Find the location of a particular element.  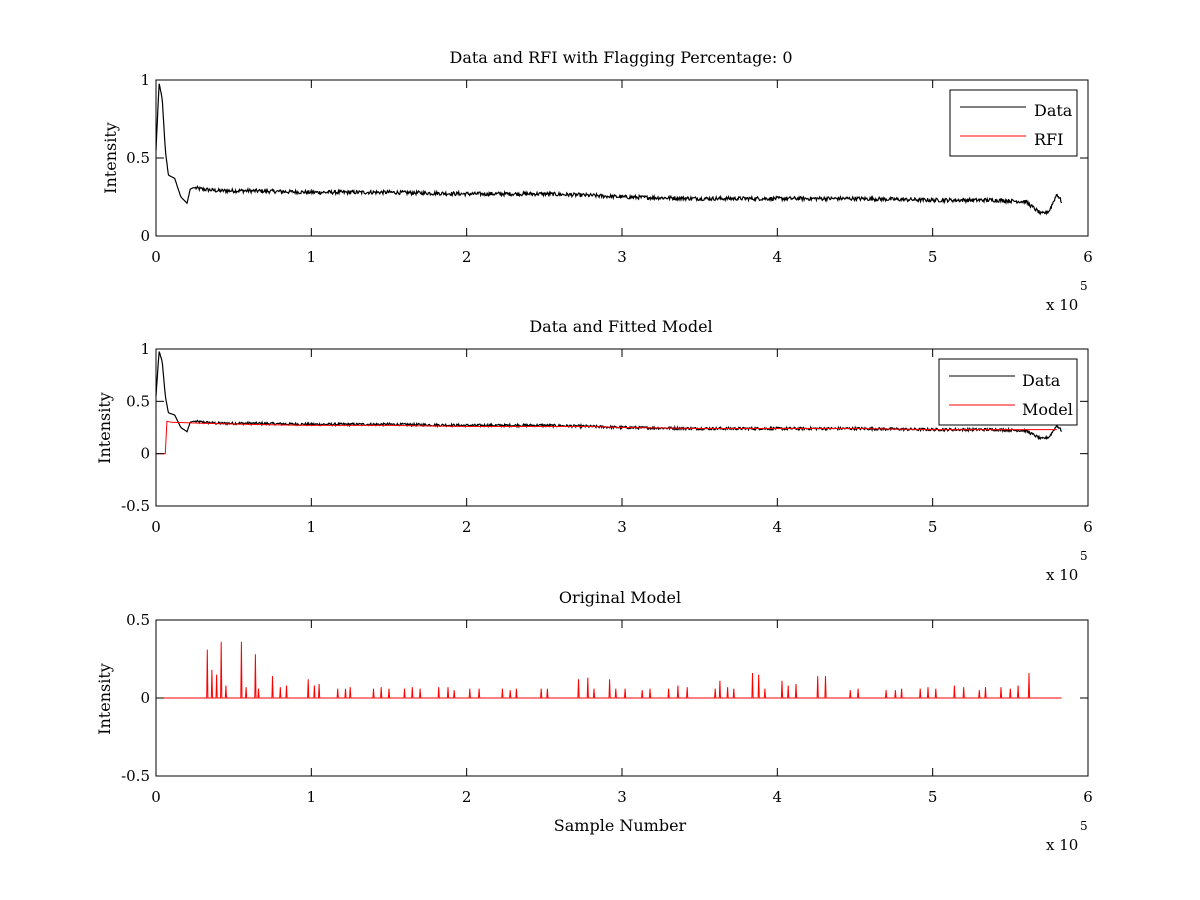

legend-label-model: Model is located at coordinates (1047, 409).